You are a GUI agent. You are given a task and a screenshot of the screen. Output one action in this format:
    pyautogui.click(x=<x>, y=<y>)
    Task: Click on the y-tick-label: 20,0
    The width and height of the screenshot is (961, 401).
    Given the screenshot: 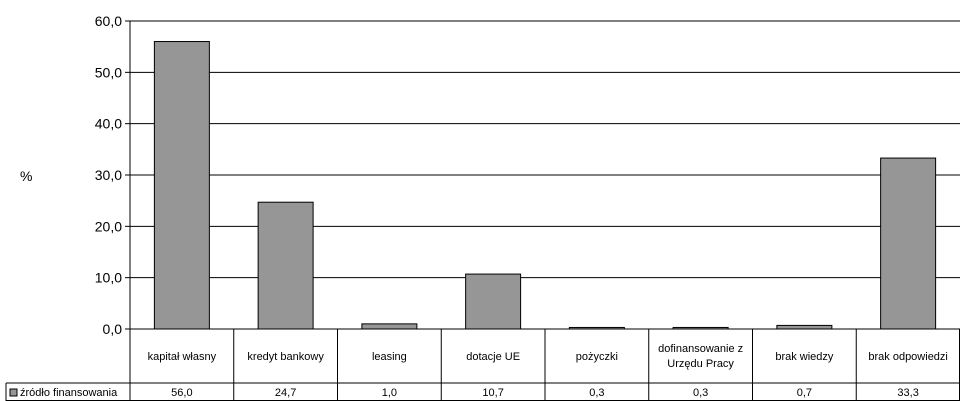 What is the action you would take?
    pyautogui.click(x=108, y=226)
    